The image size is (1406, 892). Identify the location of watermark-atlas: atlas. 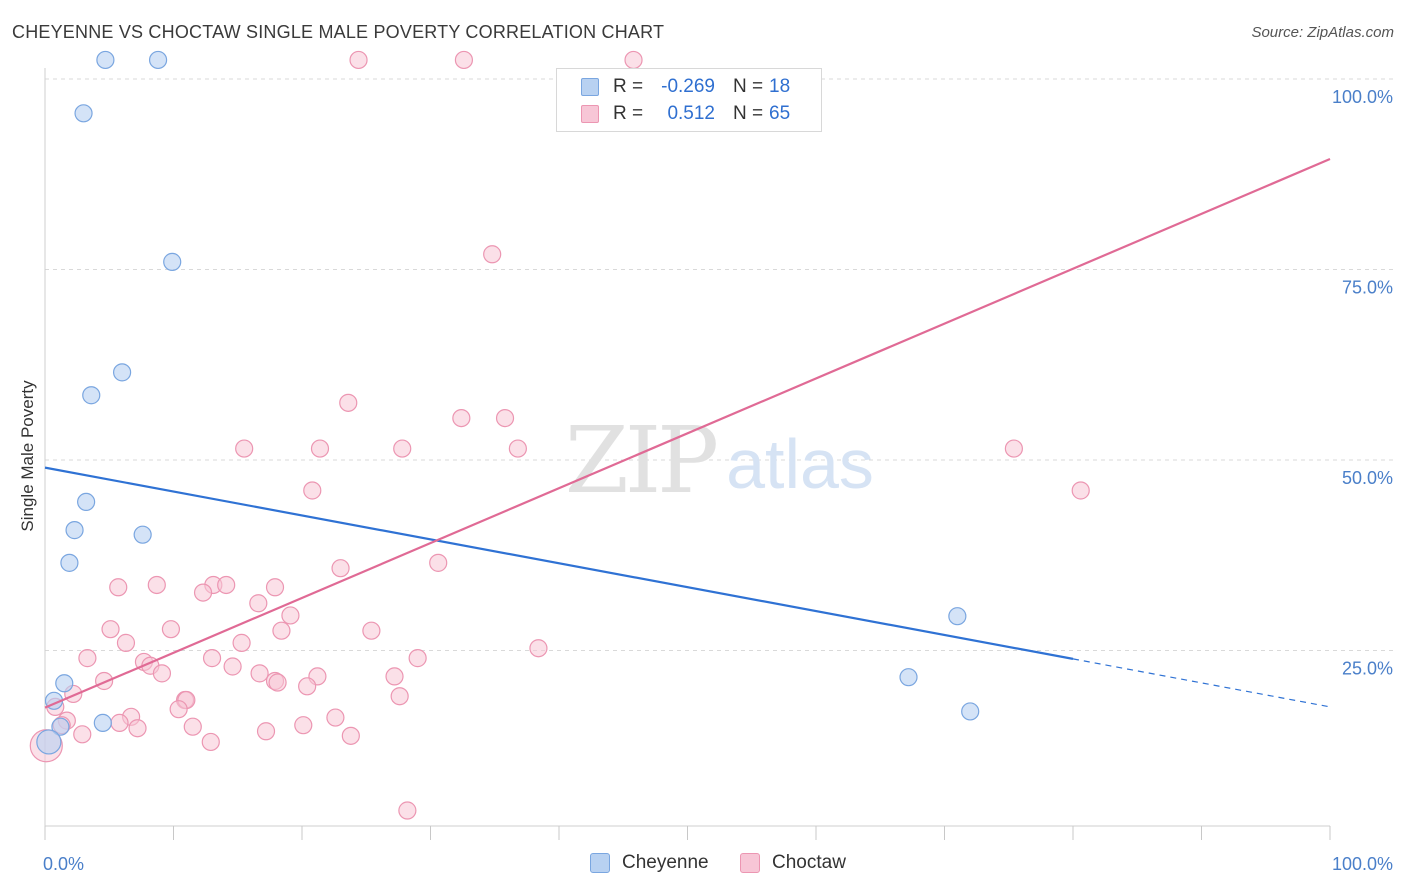
(800, 464).